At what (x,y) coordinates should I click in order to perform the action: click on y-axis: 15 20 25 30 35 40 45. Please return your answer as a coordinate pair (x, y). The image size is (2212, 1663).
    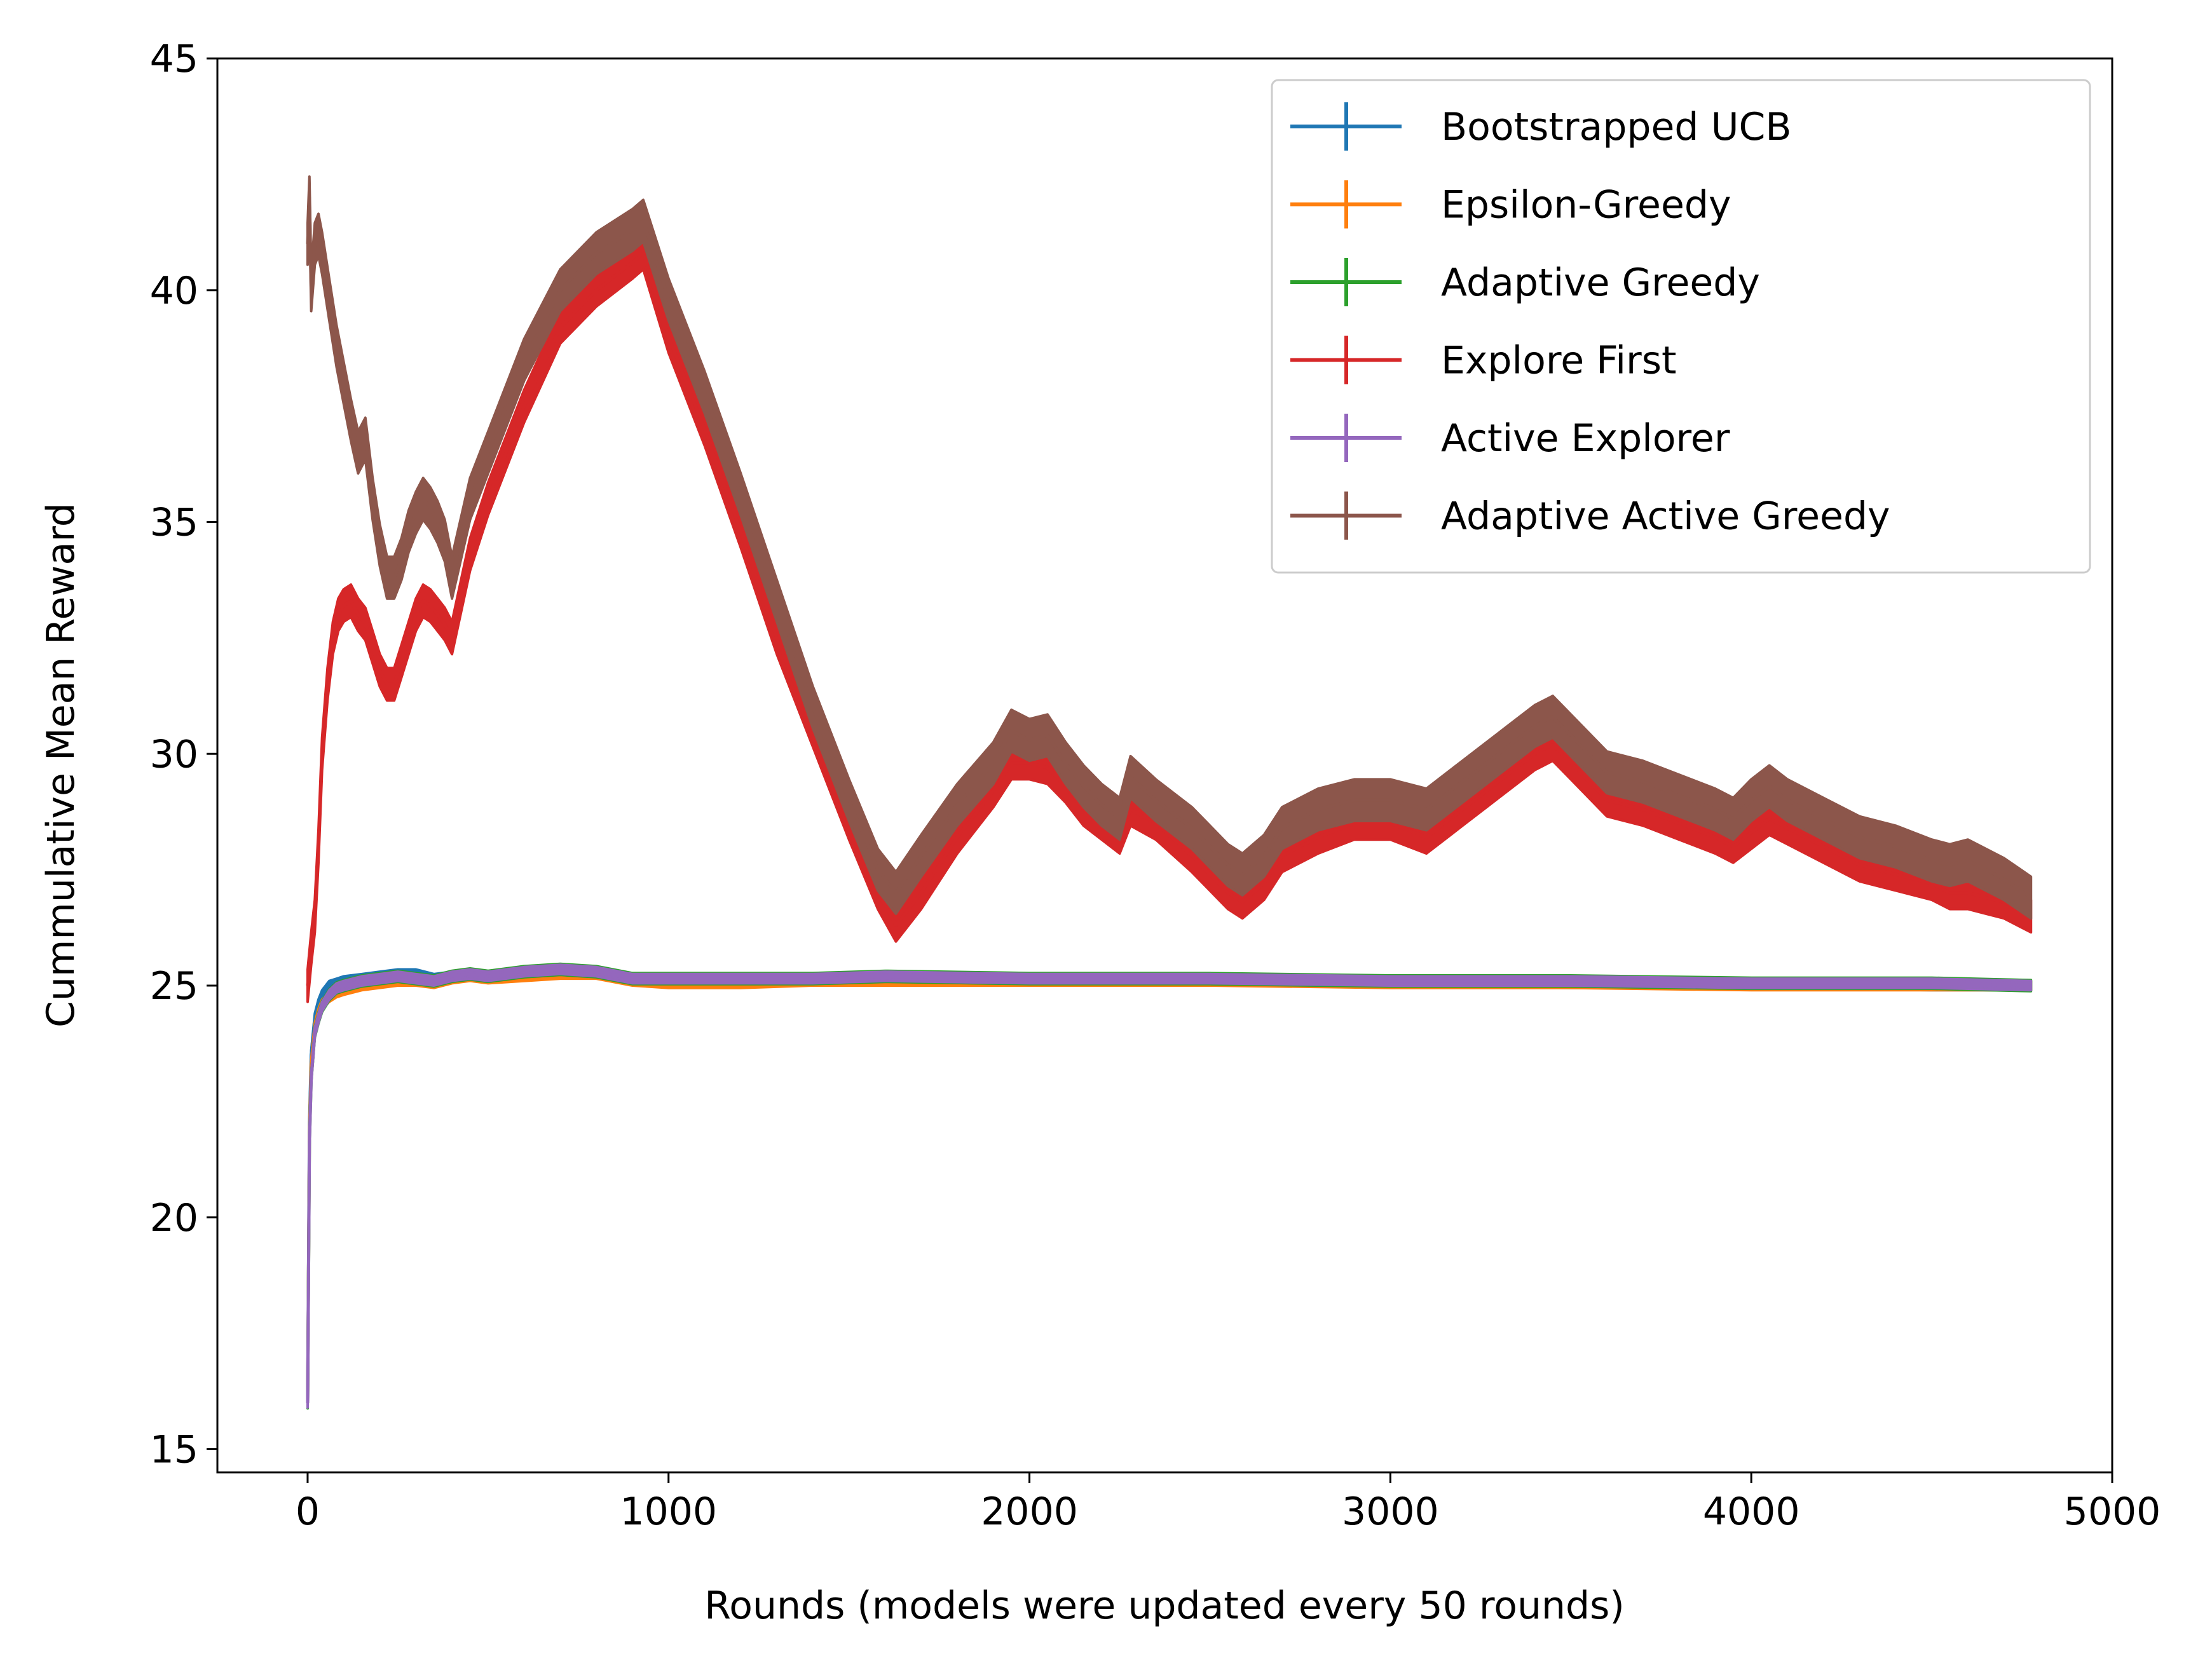
    Looking at the image, I should click on (183, 754).